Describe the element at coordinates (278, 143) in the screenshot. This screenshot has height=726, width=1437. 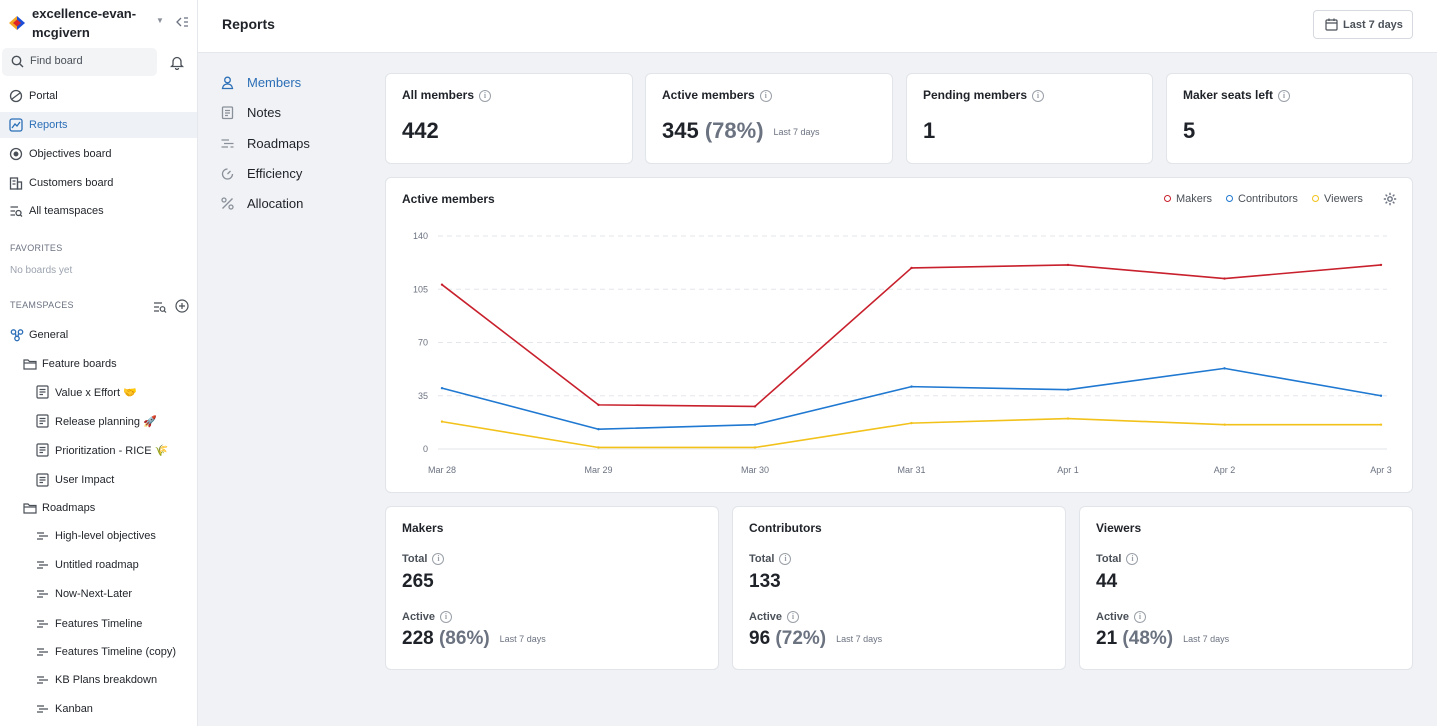
I see `tab-label: Roadmaps` at that location.